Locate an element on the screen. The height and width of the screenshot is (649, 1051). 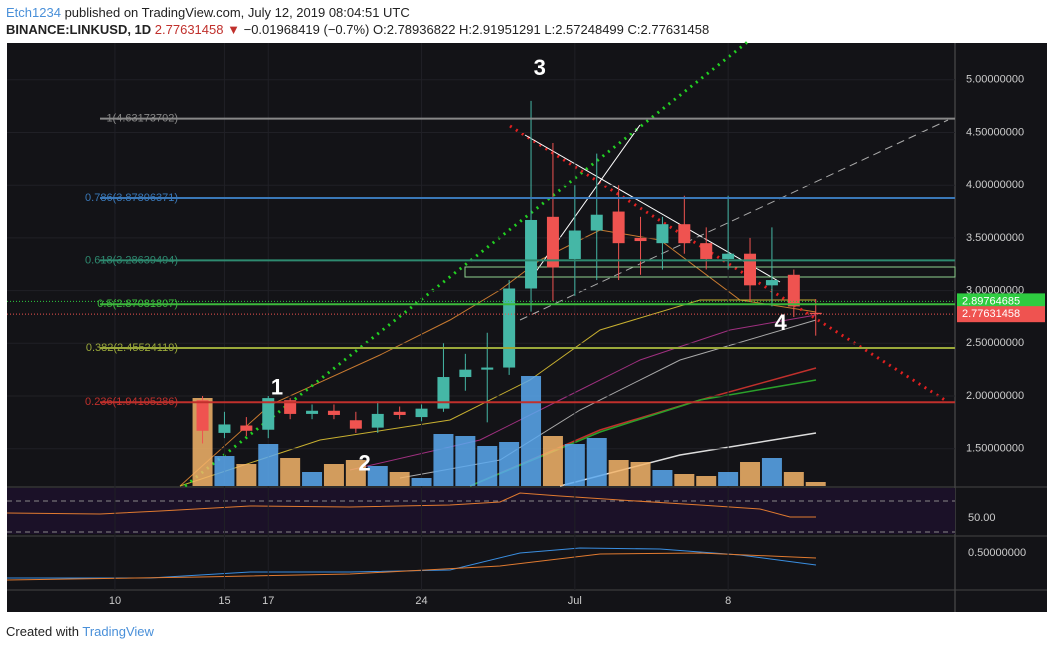
signal-line is located at coordinates (411, 566).